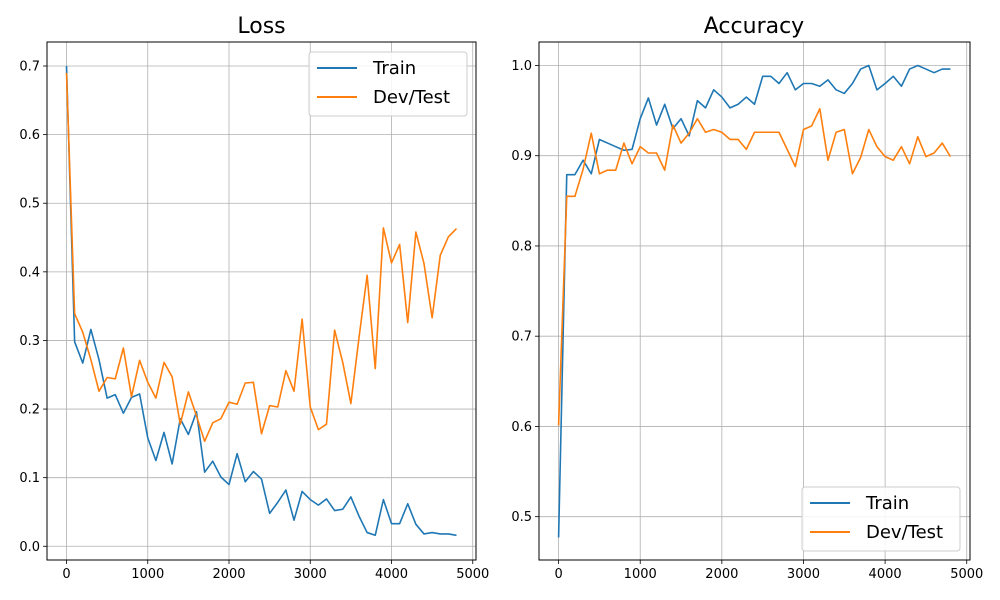  Describe the element at coordinates (521, 337) in the screenshot. I see `accuracy-y-tick-label: 0.7` at that location.